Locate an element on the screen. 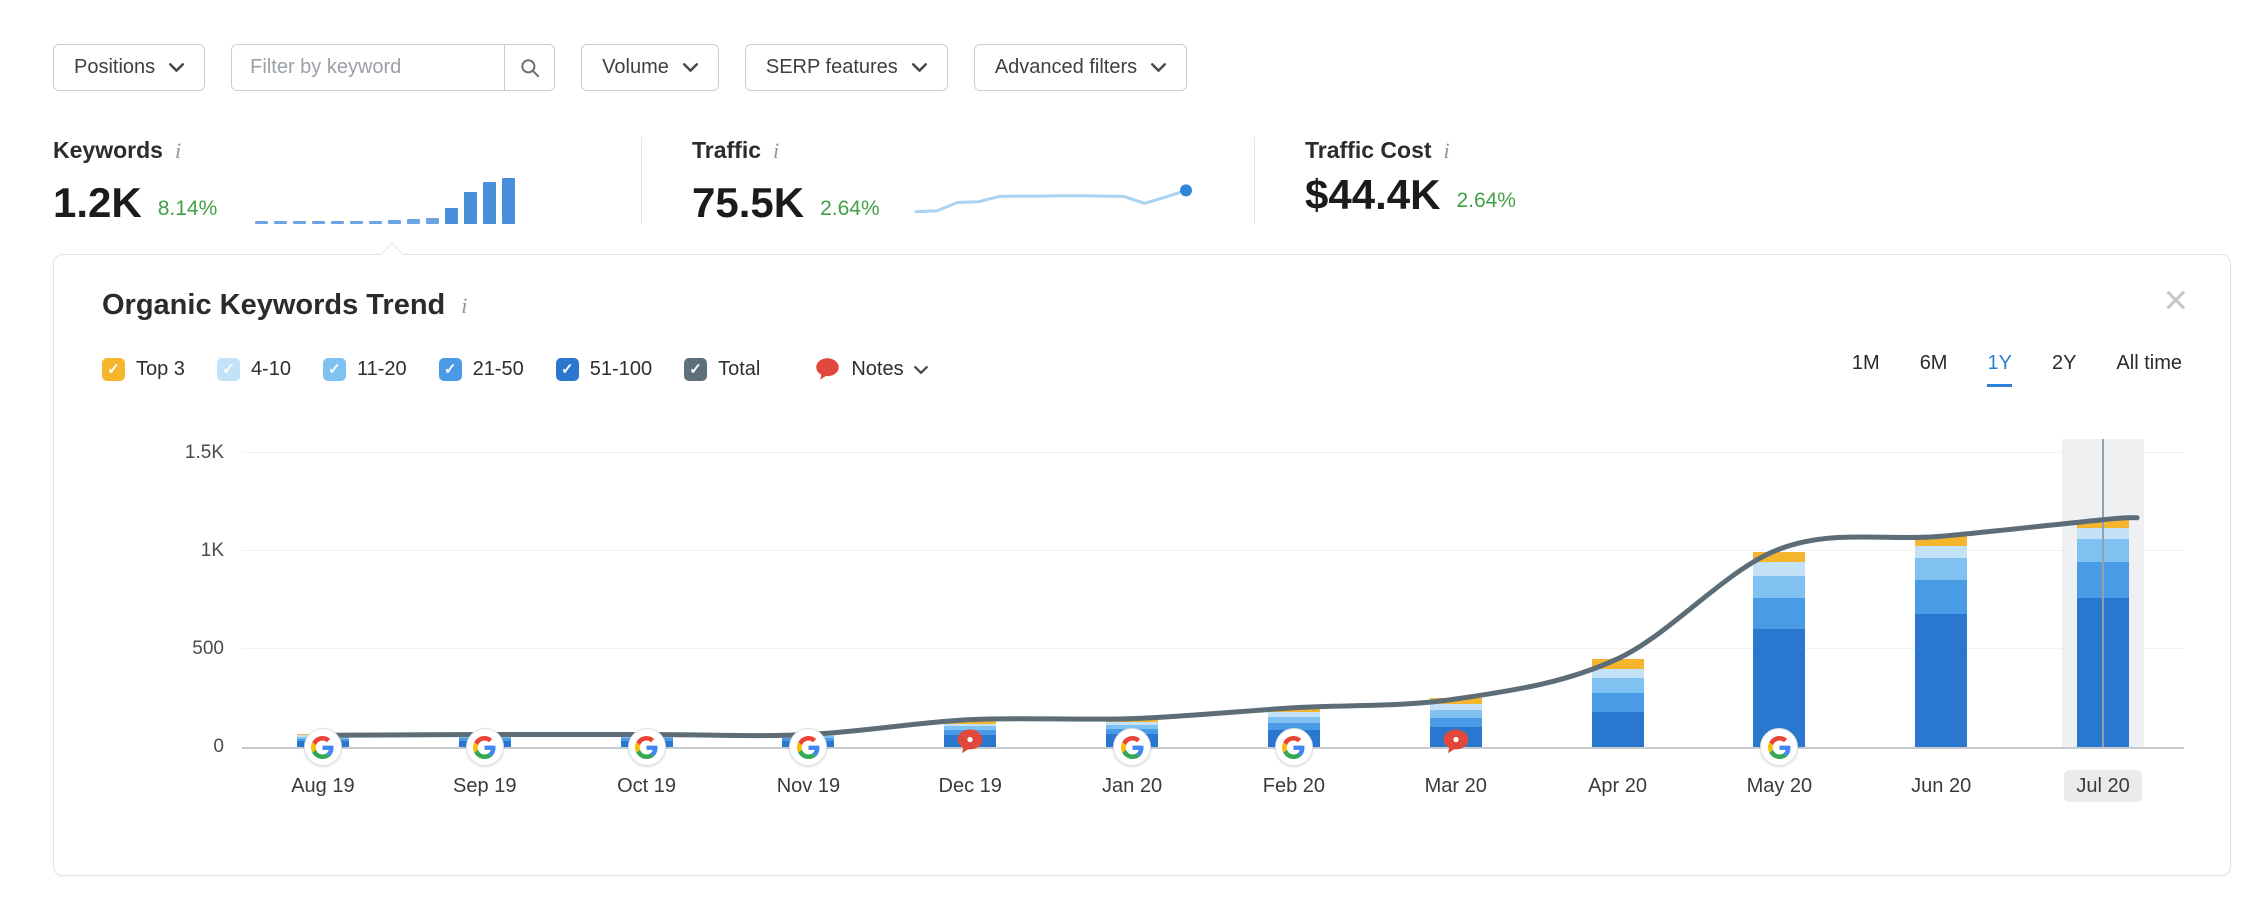 Image resolution: width=2262 pixels, height=908 pixels. keyword-filter-input is located at coordinates (368, 67).